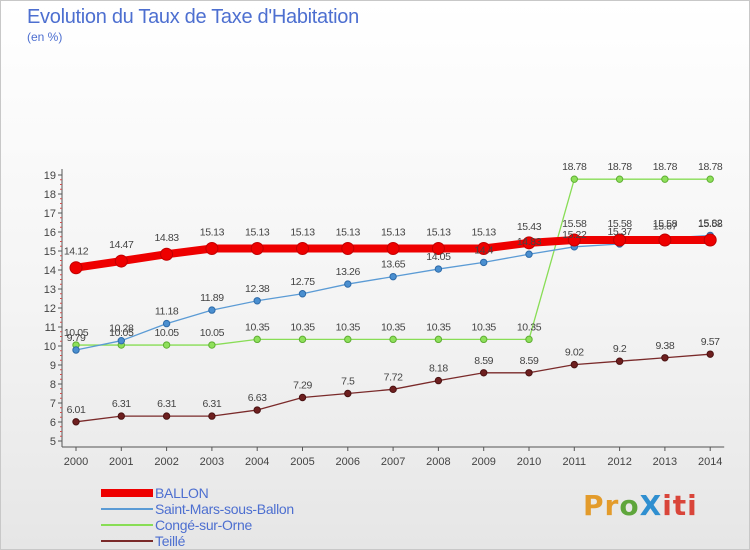  What do you see at coordinates (348, 272) in the screenshot?
I see `data-label: 13.26` at bounding box center [348, 272].